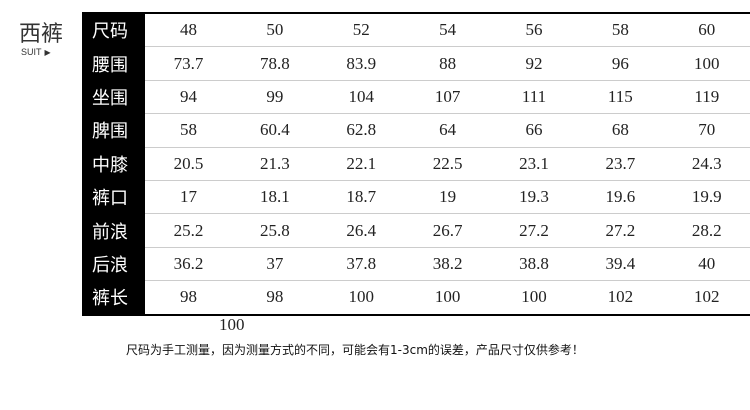 This screenshot has height=410, width=750. Describe the element at coordinates (188, 63) in the screenshot. I see `table-cell: 73.7` at that location.